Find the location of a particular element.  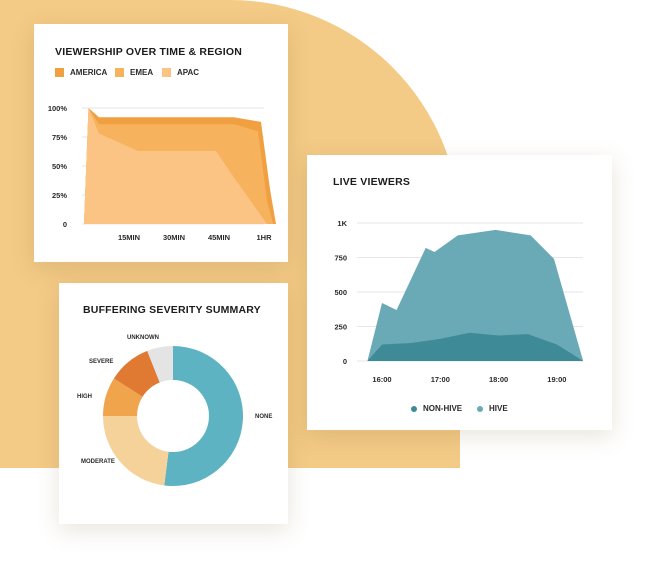

x-tick-label: 1HR is located at coordinates (264, 237).